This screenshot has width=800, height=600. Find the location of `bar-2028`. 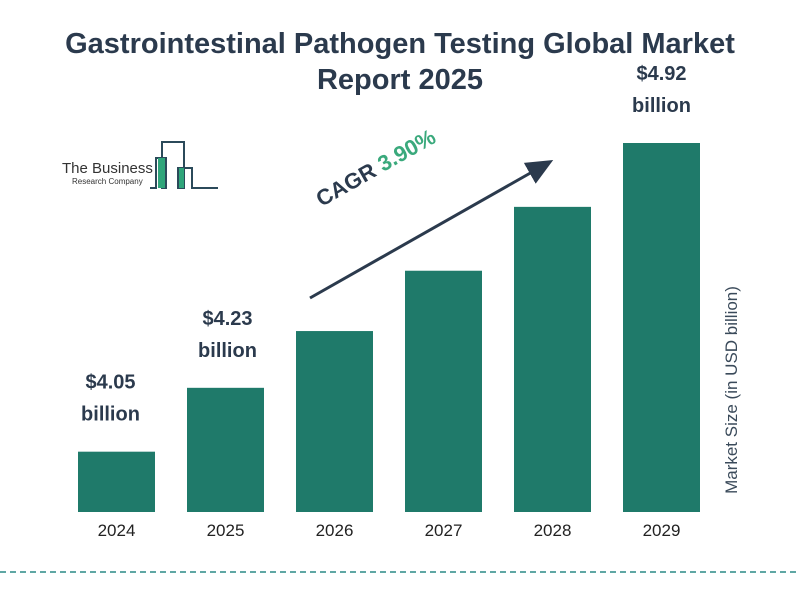

bar-2028 is located at coordinates (552, 359).